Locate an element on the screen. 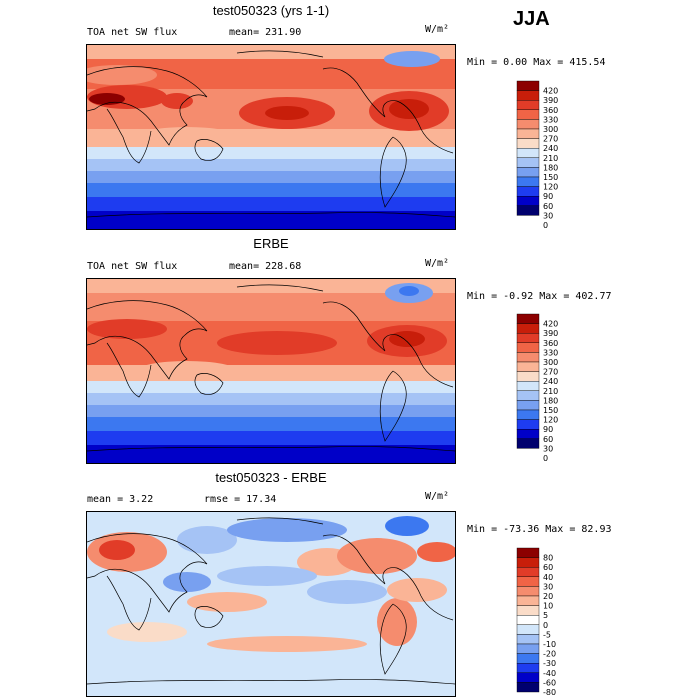  colorbar-1-tick-label: 60 is located at coordinates (548, 206).